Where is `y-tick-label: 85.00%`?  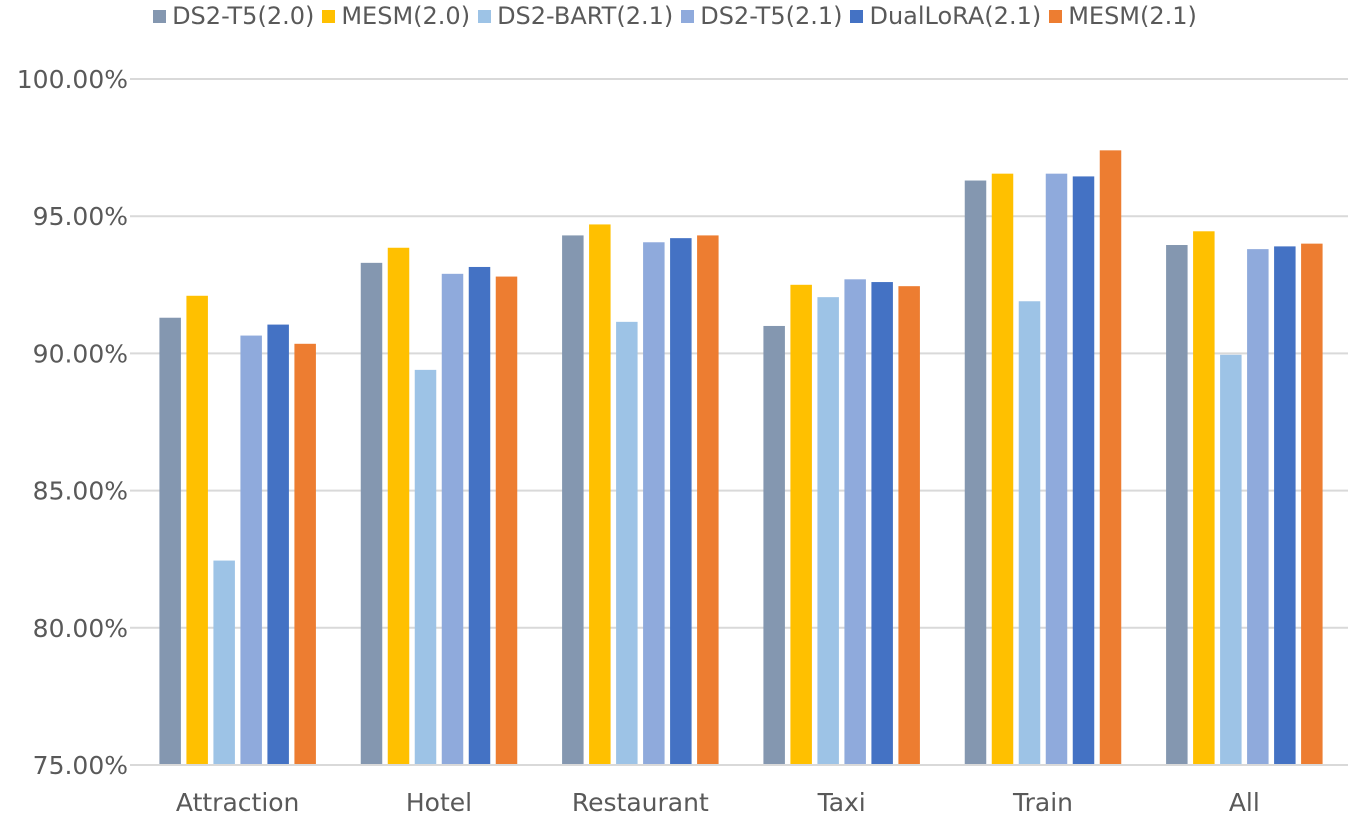 y-tick-label: 85.00% is located at coordinates (80, 491).